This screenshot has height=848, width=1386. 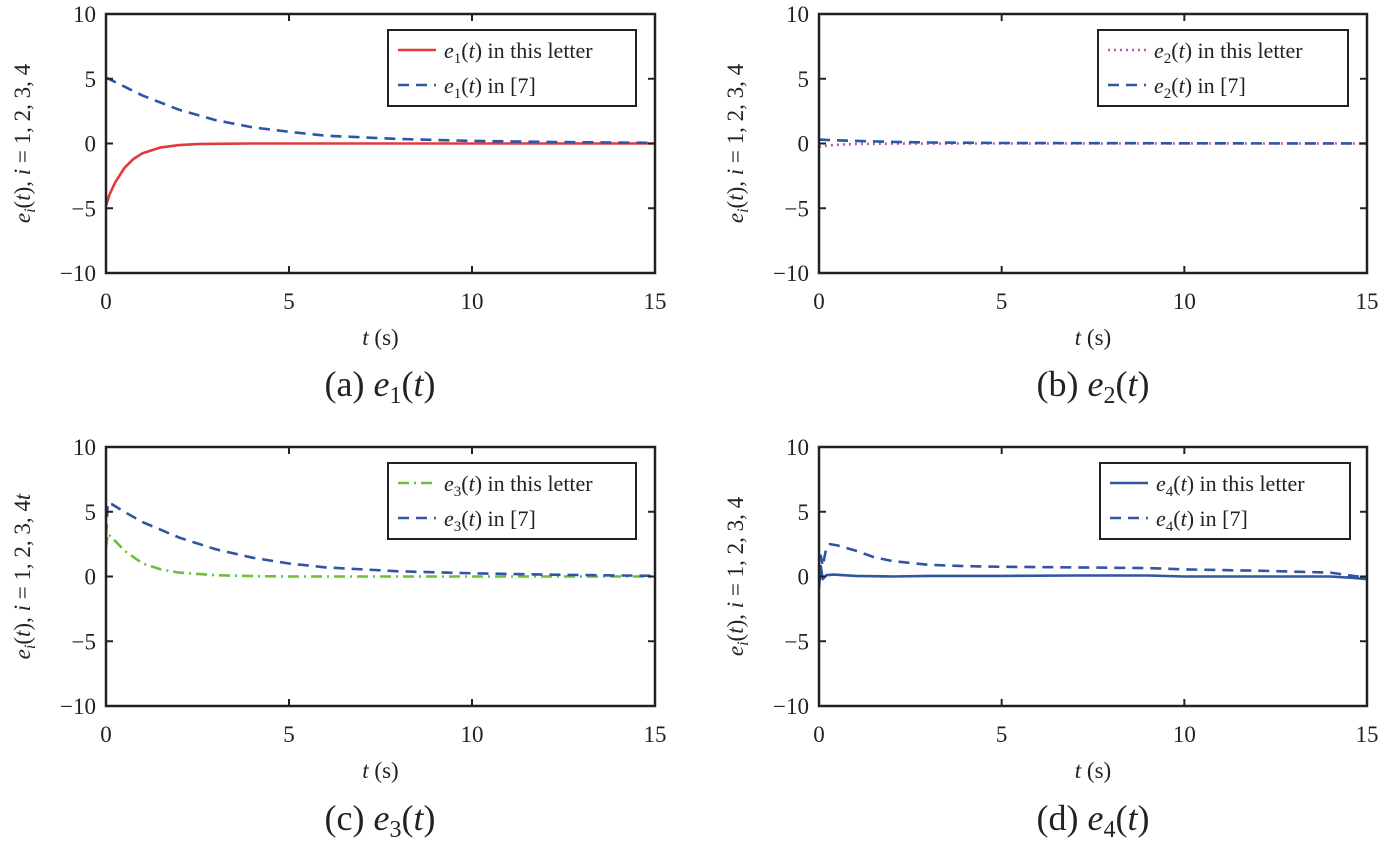 What do you see at coordinates (1062, 818) in the screenshot?
I see `caption-prefix: (d)` at bounding box center [1062, 818].